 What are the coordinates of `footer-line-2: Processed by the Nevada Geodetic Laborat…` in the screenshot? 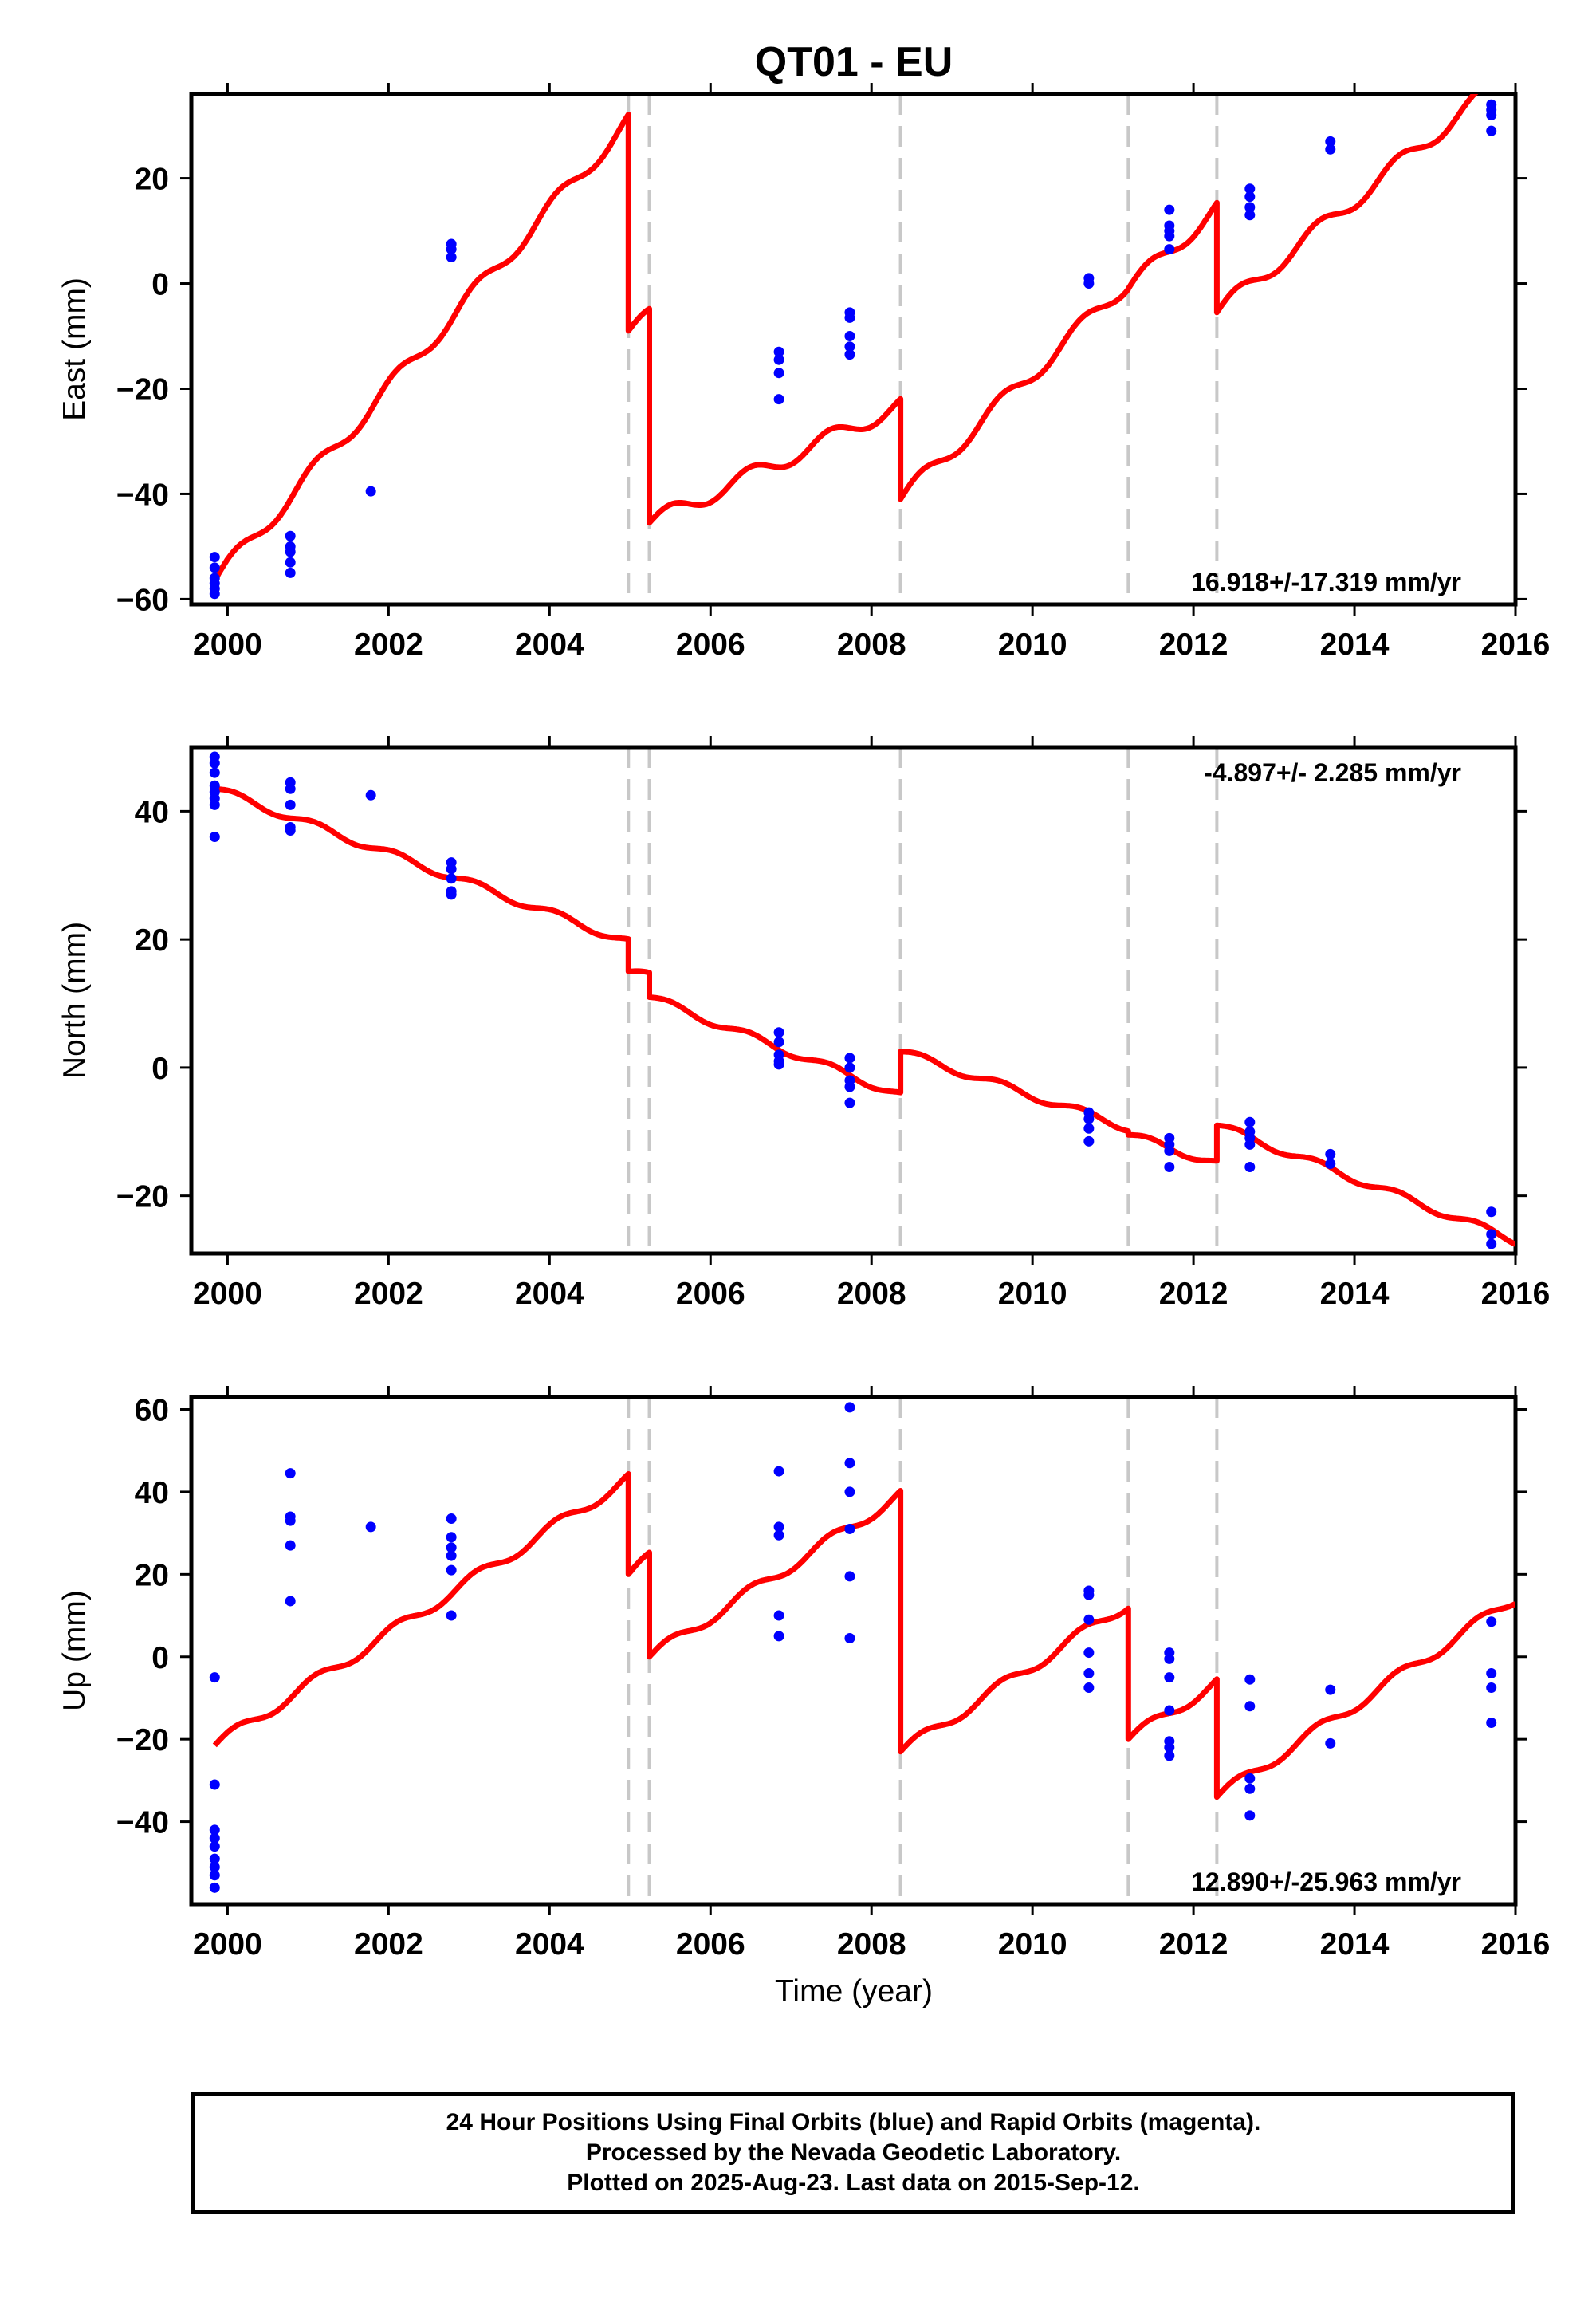 It's located at (853, 2152).